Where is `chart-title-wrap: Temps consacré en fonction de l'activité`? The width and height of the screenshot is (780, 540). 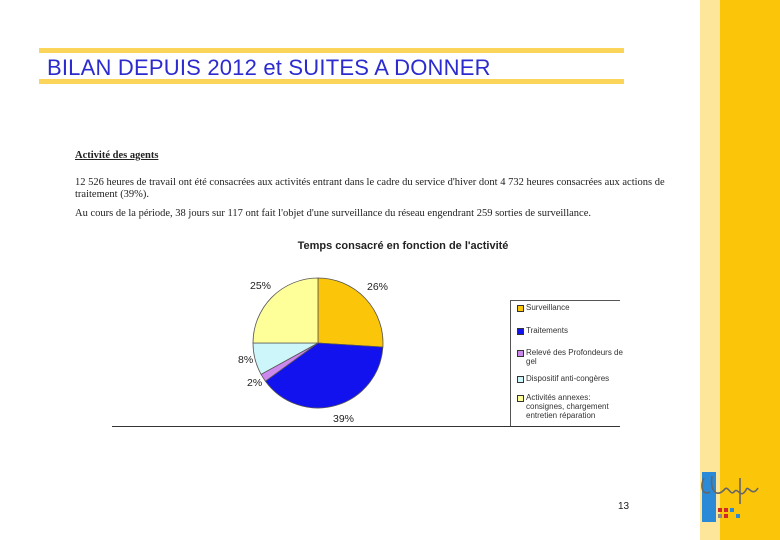
chart-title-wrap: Temps consacré en fonction de l'activité is located at coordinates (390, 246).